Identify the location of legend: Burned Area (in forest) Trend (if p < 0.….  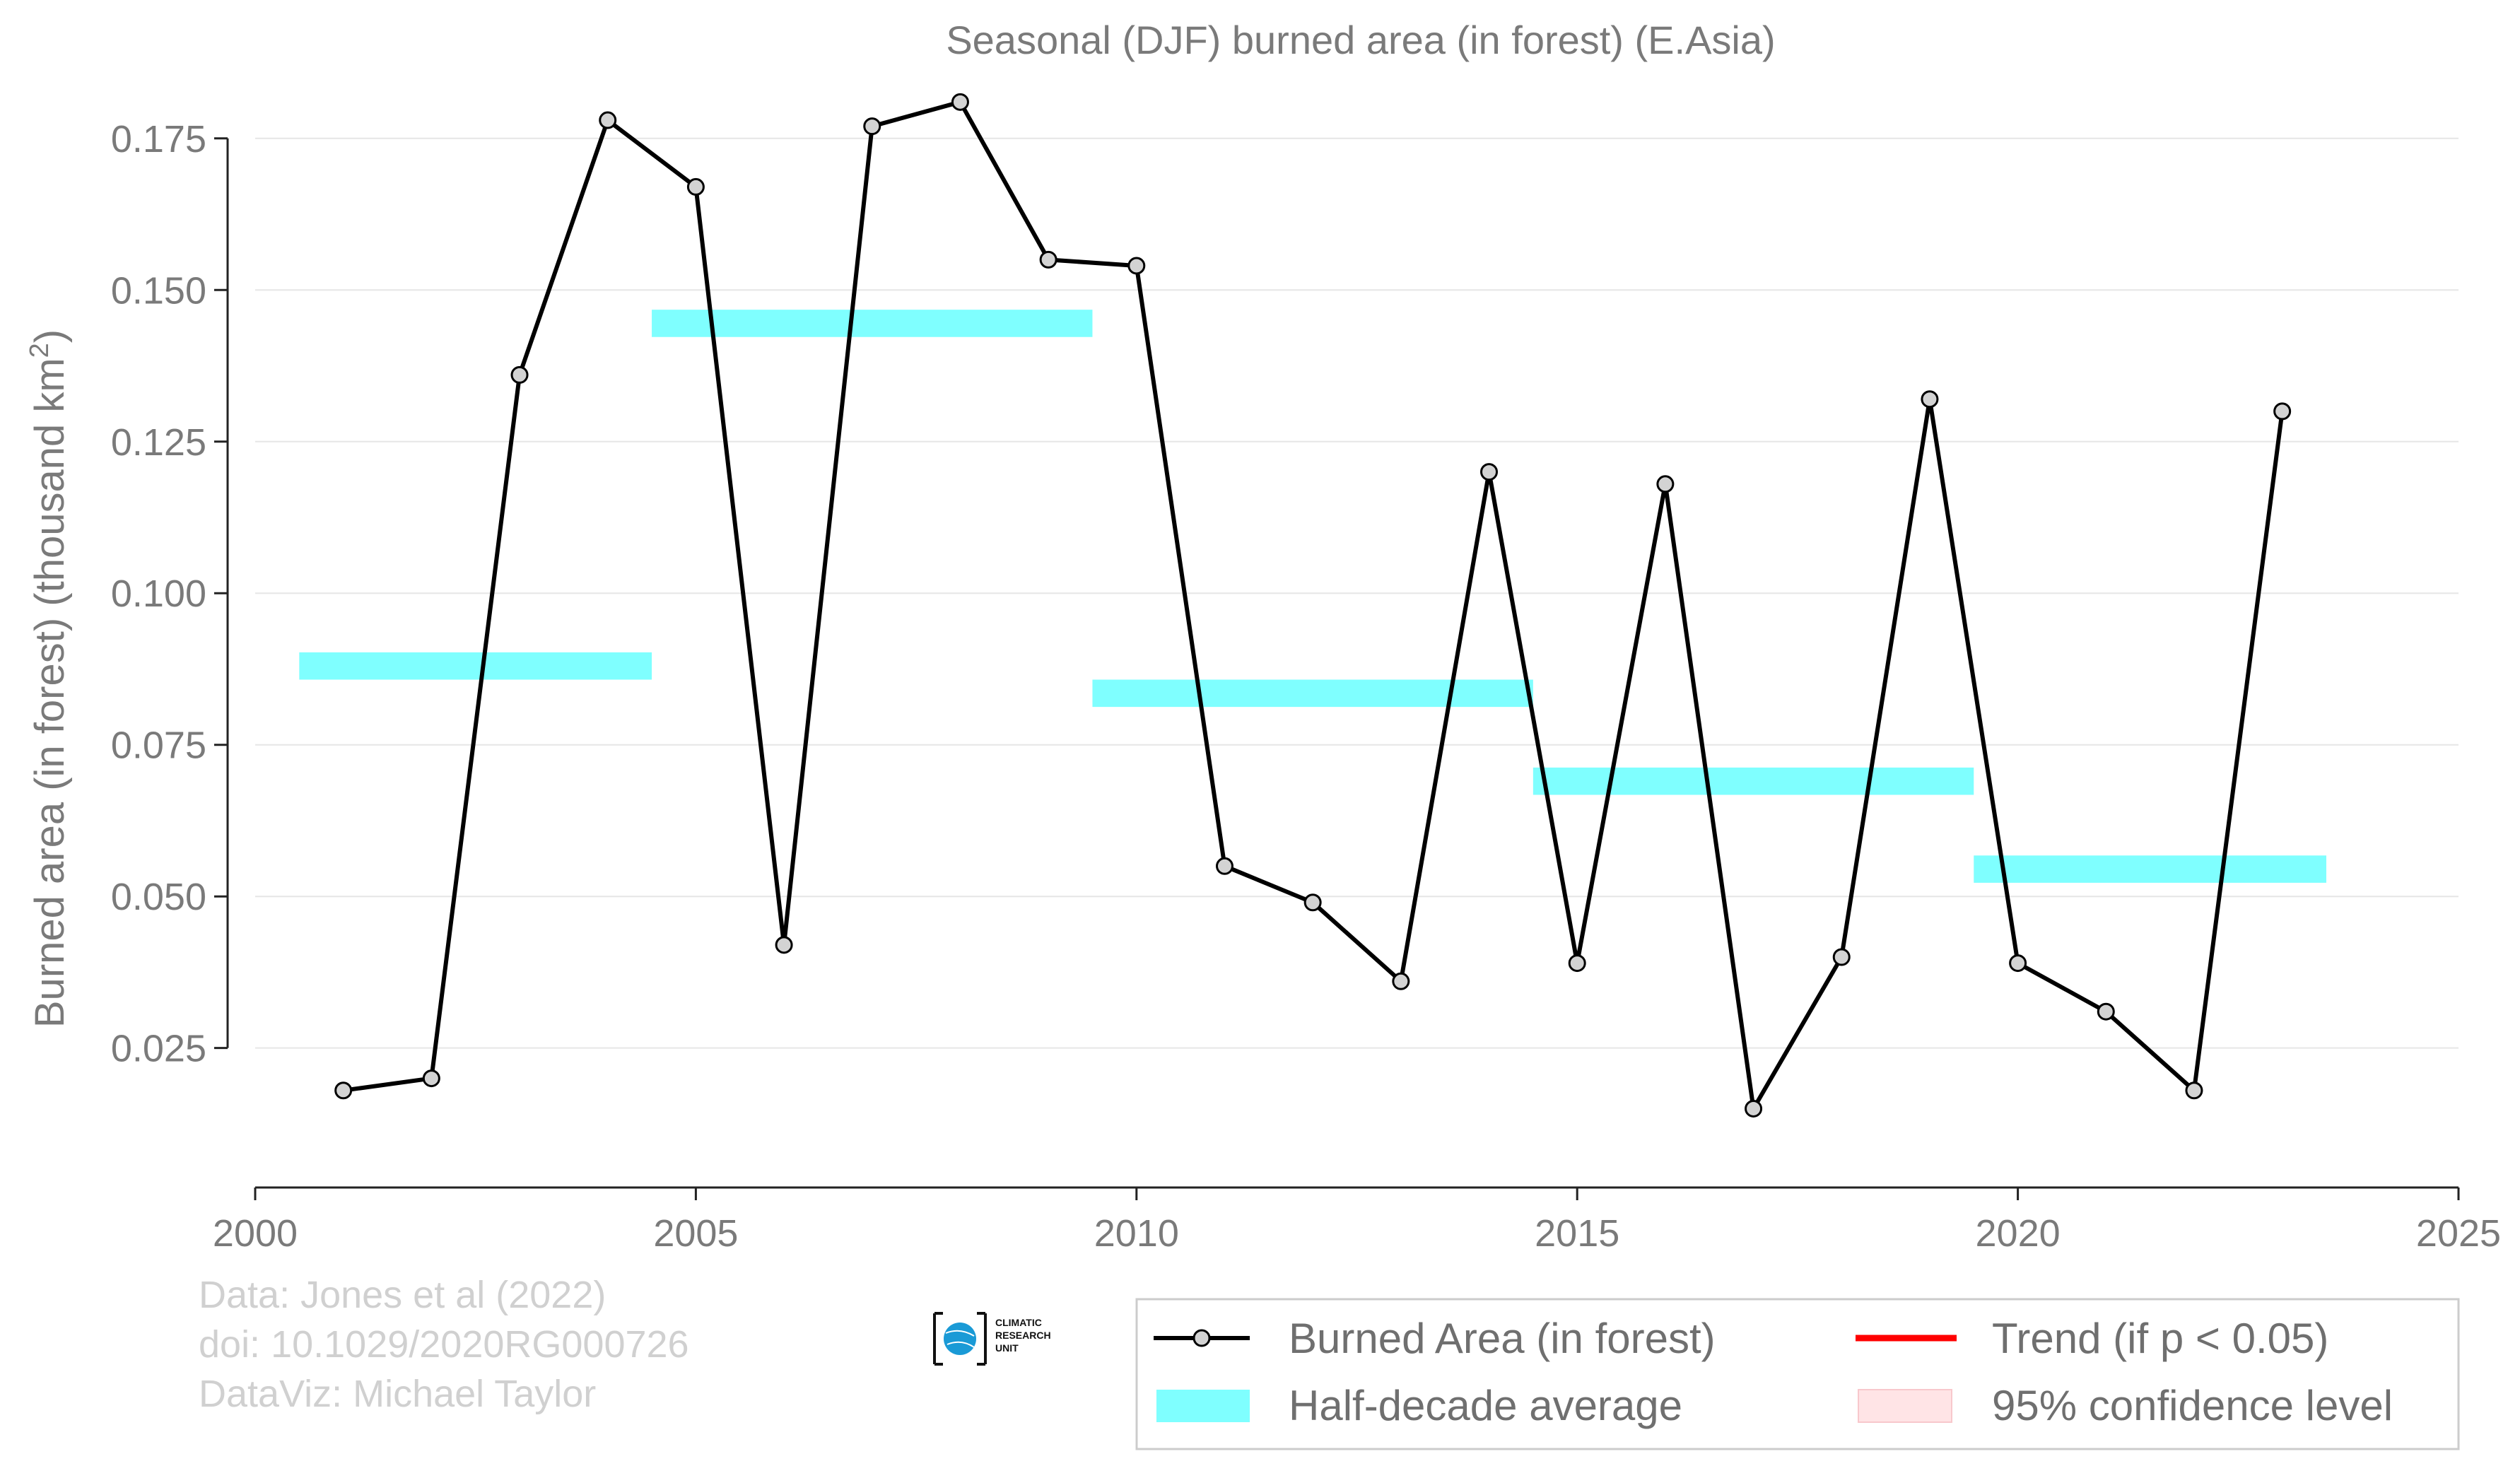
(1797, 1374).